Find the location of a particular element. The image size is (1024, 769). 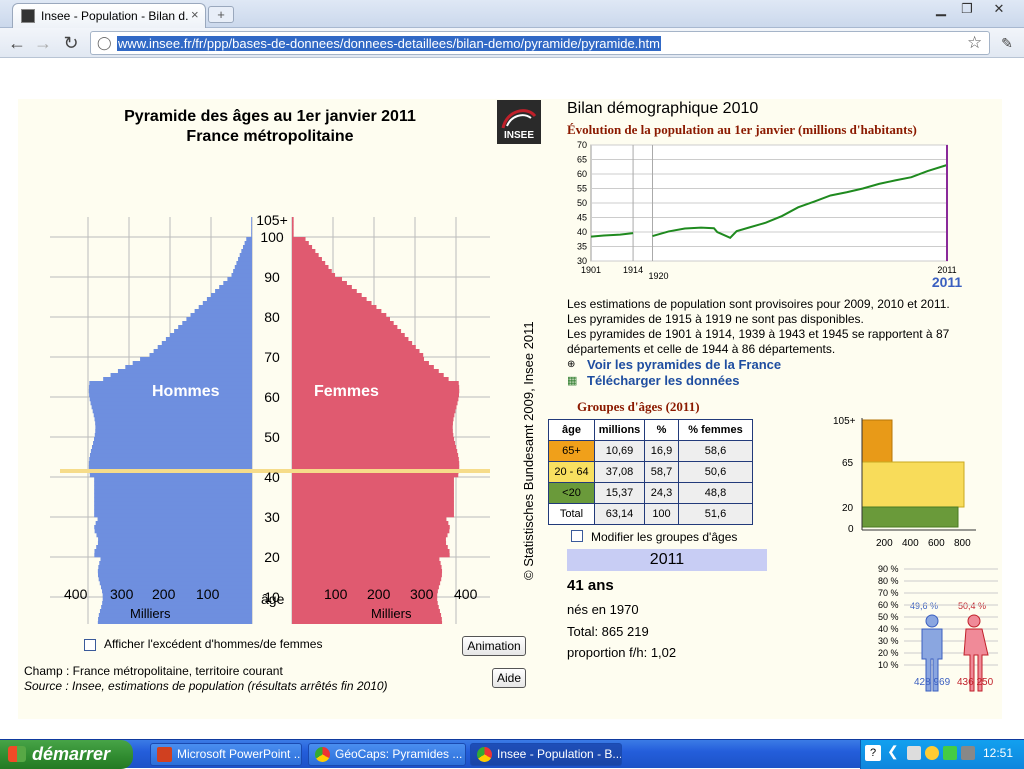

chrome-icon is located at coordinates (322, 754).